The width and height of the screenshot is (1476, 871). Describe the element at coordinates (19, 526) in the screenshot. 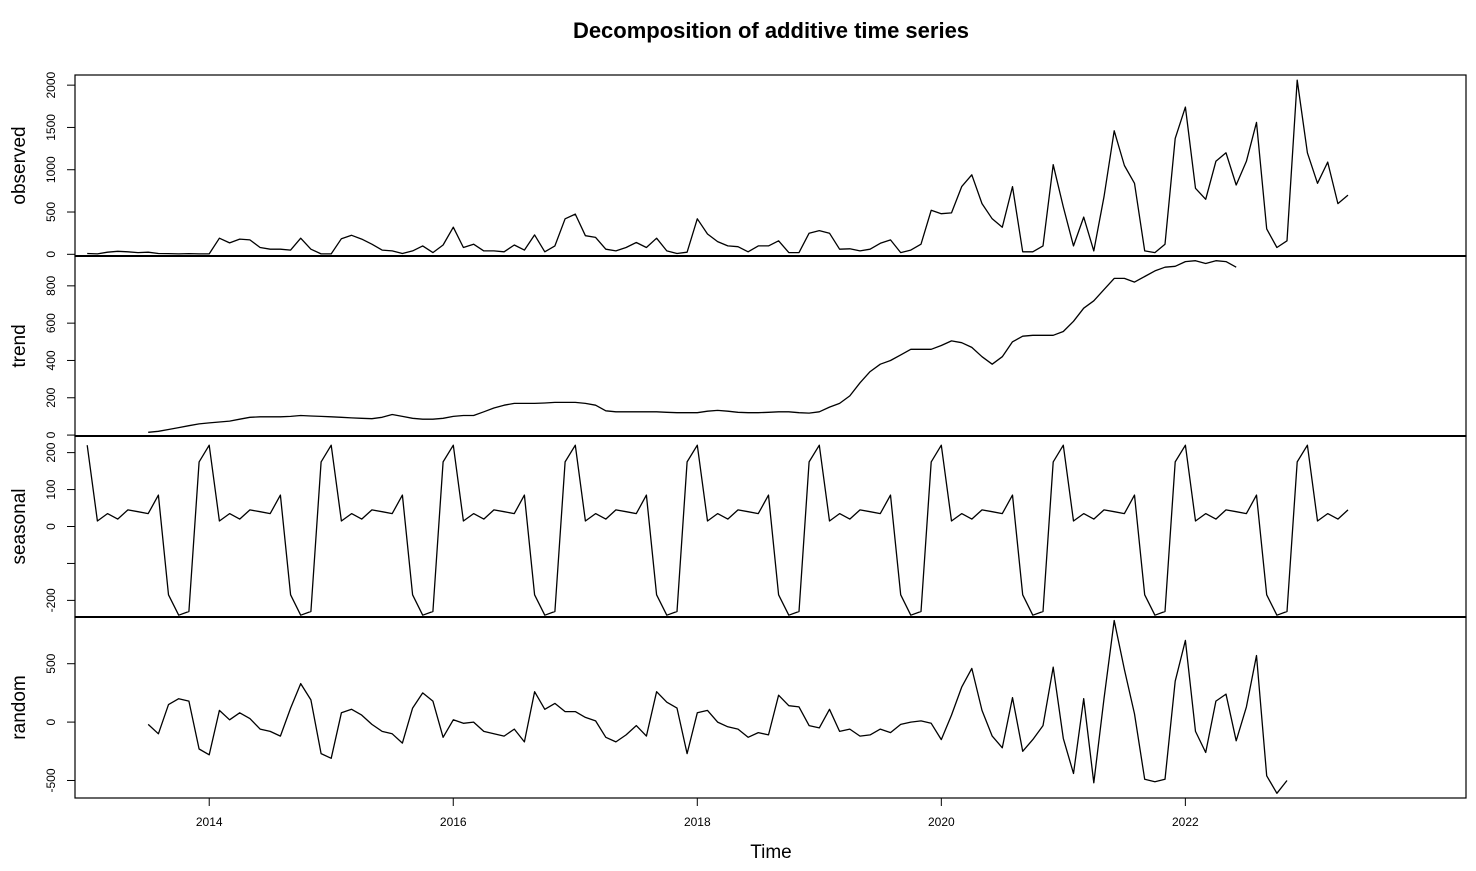

I see `y-axis-label-seasonal: seasonal` at that location.